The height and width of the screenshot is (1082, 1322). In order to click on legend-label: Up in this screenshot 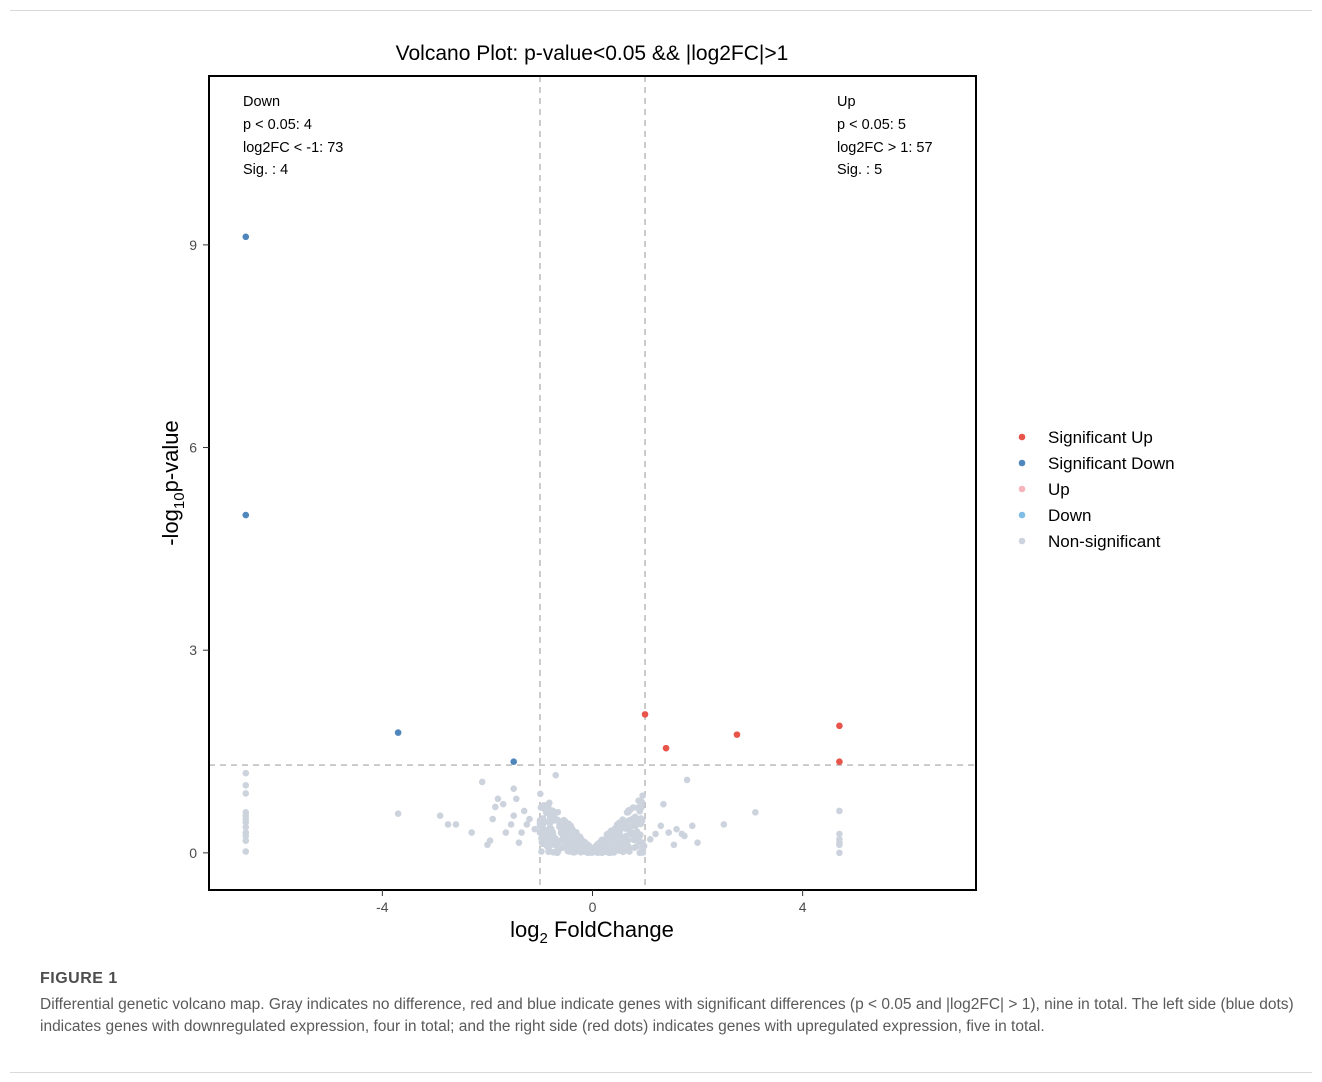, I will do `click(1059, 489)`.